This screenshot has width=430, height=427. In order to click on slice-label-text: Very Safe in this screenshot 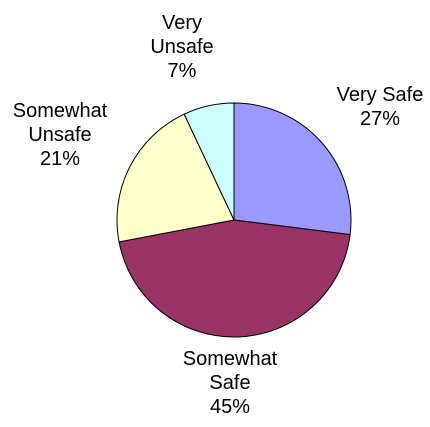, I will do `click(380, 95)`.